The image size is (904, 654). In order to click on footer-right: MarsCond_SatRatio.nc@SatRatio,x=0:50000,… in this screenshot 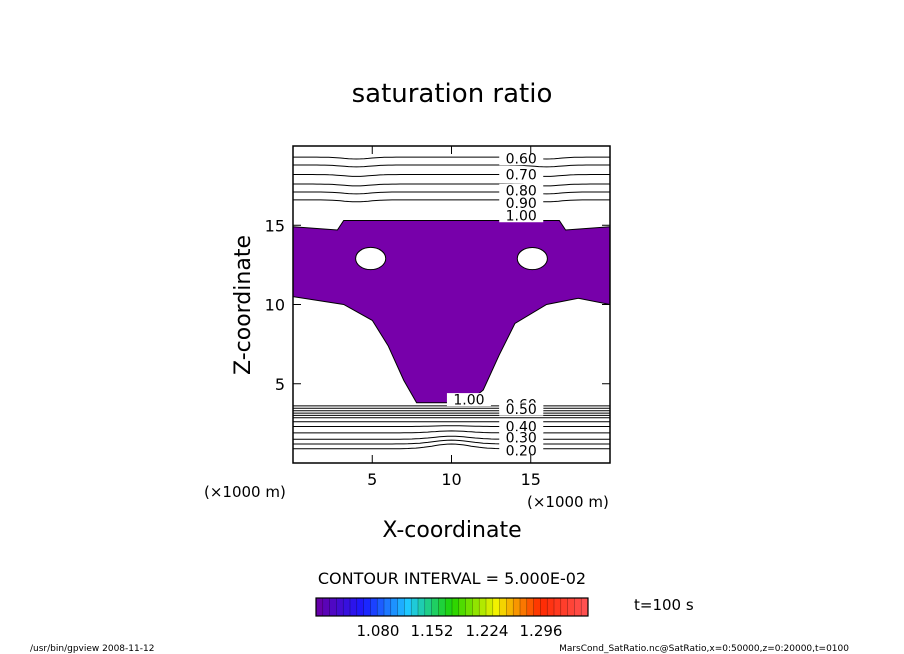, I will do `click(704, 649)`.